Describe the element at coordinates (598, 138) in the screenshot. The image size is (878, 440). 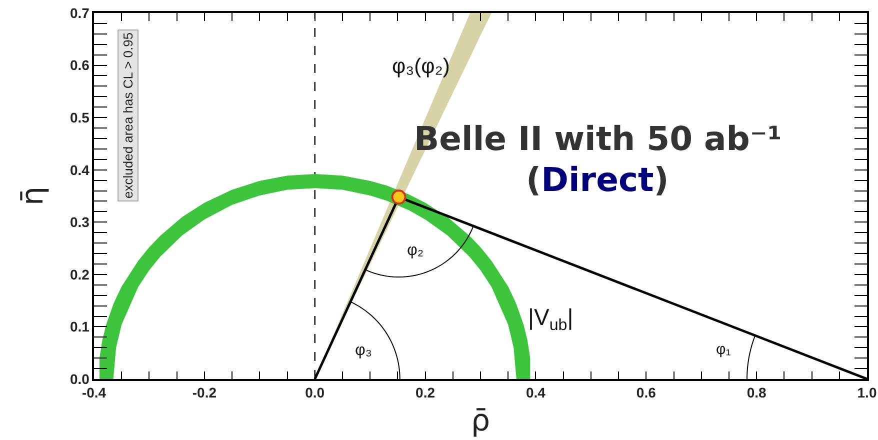
I see `text: Belle II with 50 ab⁻¹` at that location.